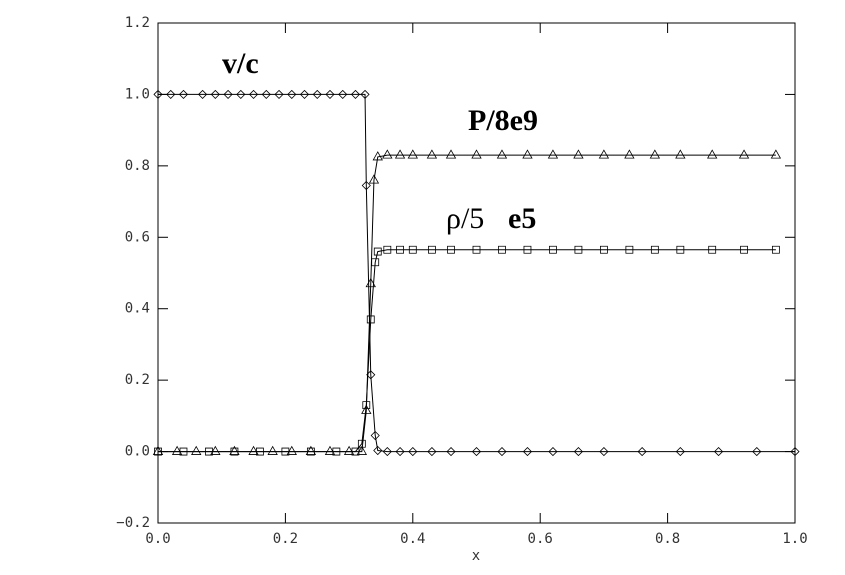 The image size is (845, 575). Describe the element at coordinates (476, 556) in the screenshot. I see `x-axis-label: x` at that location.